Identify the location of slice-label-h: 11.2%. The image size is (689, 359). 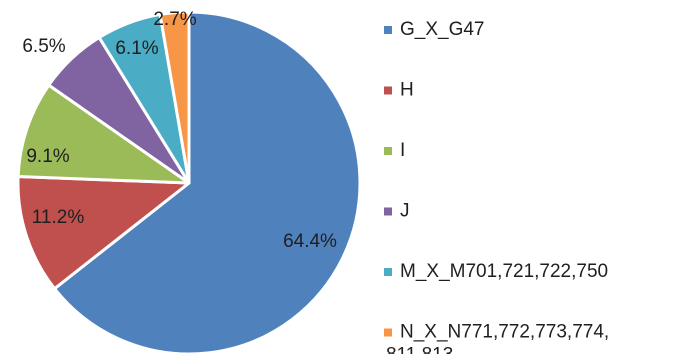
(58, 217).